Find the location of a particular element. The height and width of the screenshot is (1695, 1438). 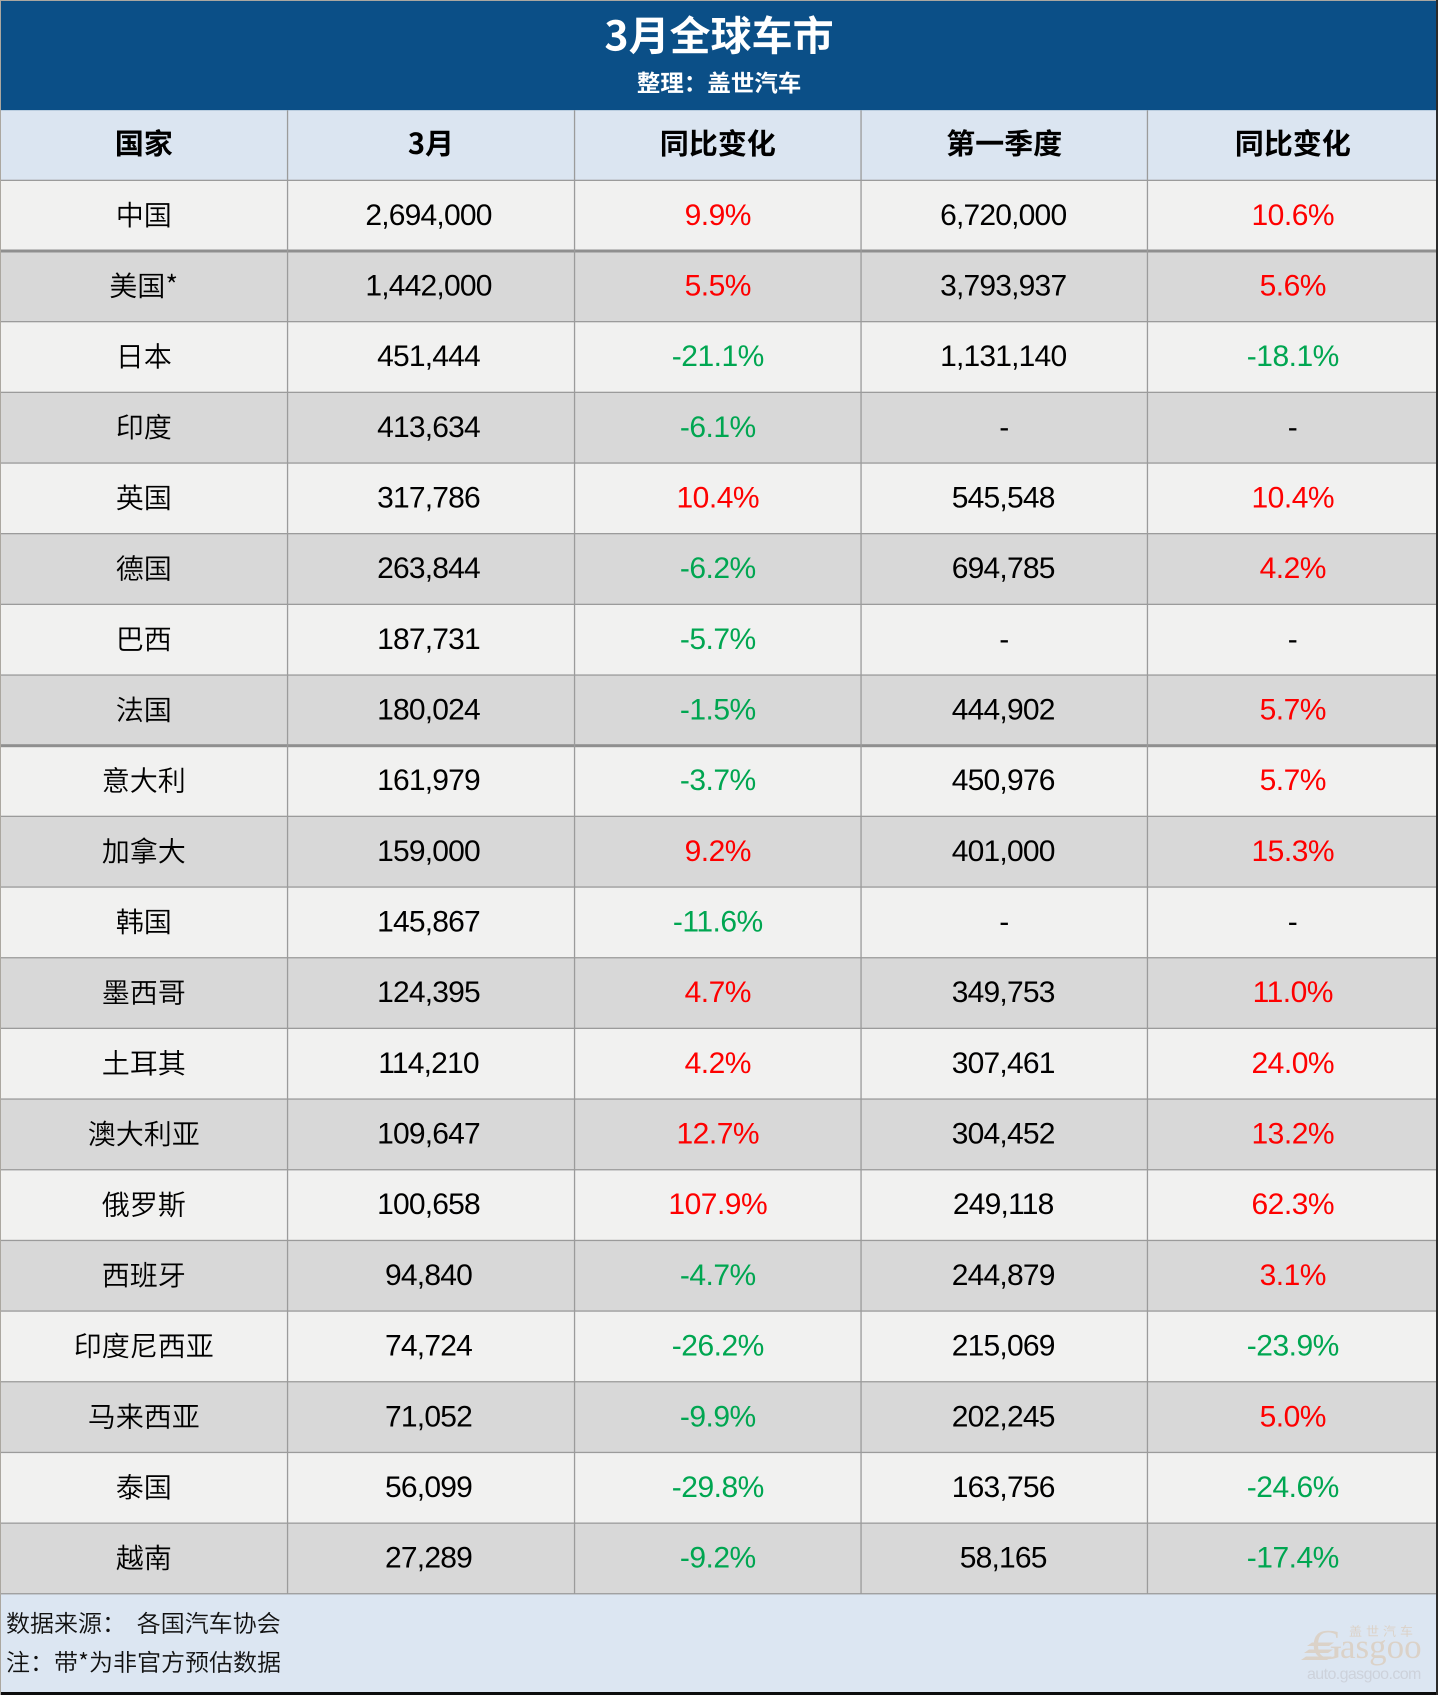

svg-text: -1.5% is located at coordinates (718, 710).